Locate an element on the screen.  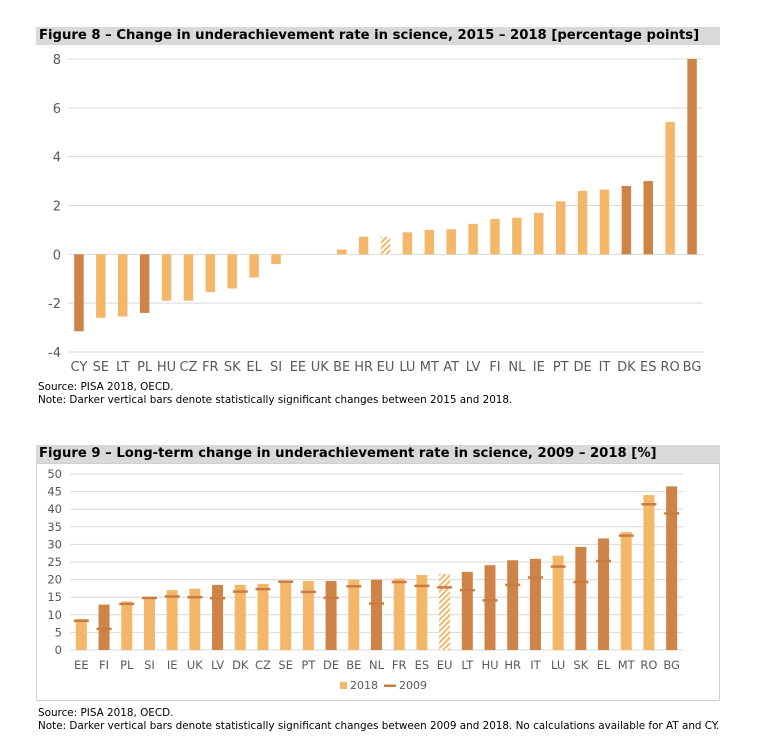
bar-es is located at coordinates (648, 218).